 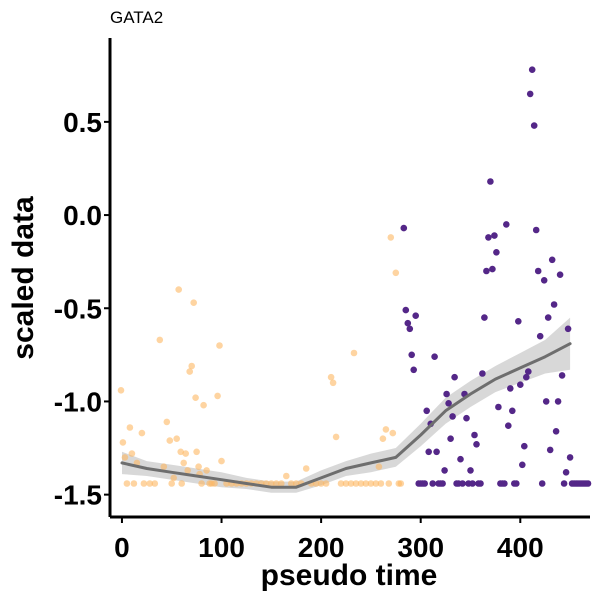 What do you see at coordinates (78, 401) in the screenshot?
I see `y-tick-label: -1.0` at bounding box center [78, 401].